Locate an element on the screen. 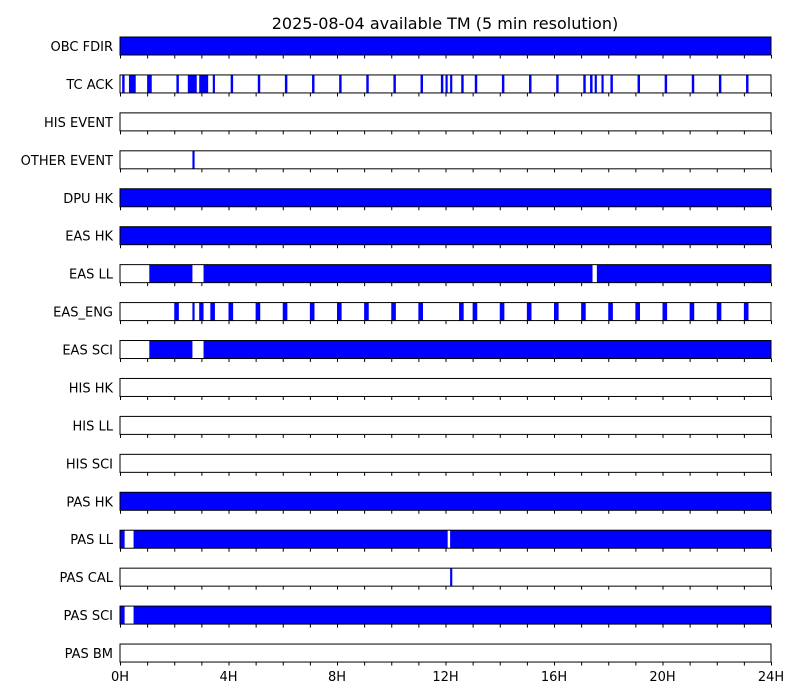 The image size is (800, 700). x-tick-label: 0H is located at coordinates (120, 677).